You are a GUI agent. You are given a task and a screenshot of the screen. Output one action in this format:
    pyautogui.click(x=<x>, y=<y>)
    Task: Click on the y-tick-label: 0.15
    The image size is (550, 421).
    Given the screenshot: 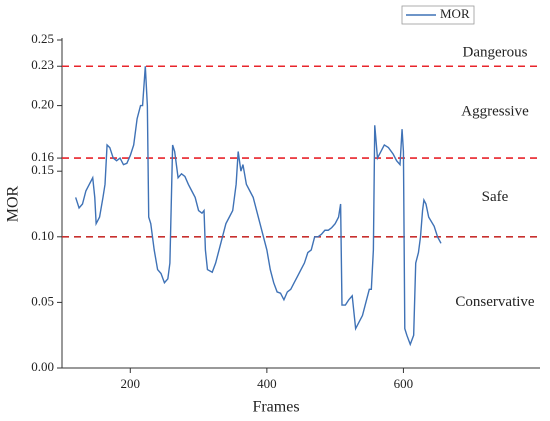 What is the action you would take?
    pyautogui.click(x=42, y=169)
    